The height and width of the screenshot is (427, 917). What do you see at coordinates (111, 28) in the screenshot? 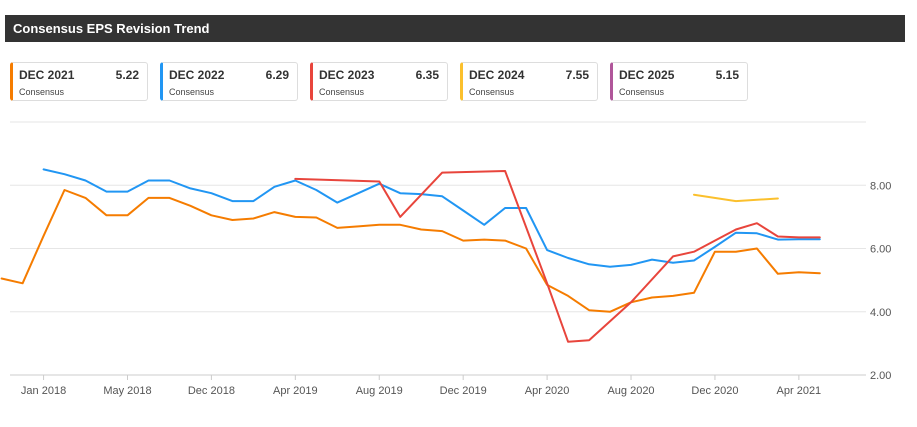
I see `chart-title: Consensus EPS Revision Trend` at bounding box center [111, 28].